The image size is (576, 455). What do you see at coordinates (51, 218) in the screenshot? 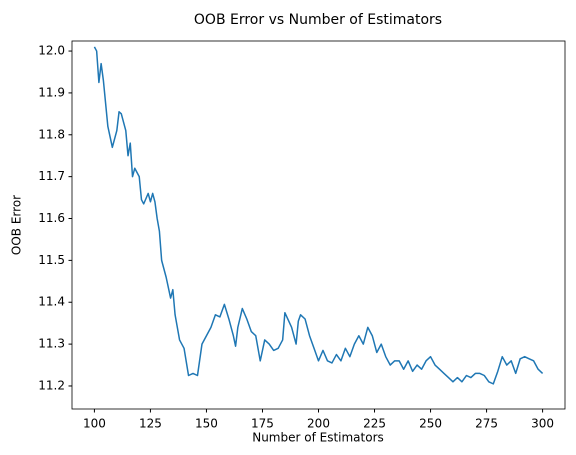
I see `y-tick-label: 11.6` at bounding box center [51, 218].